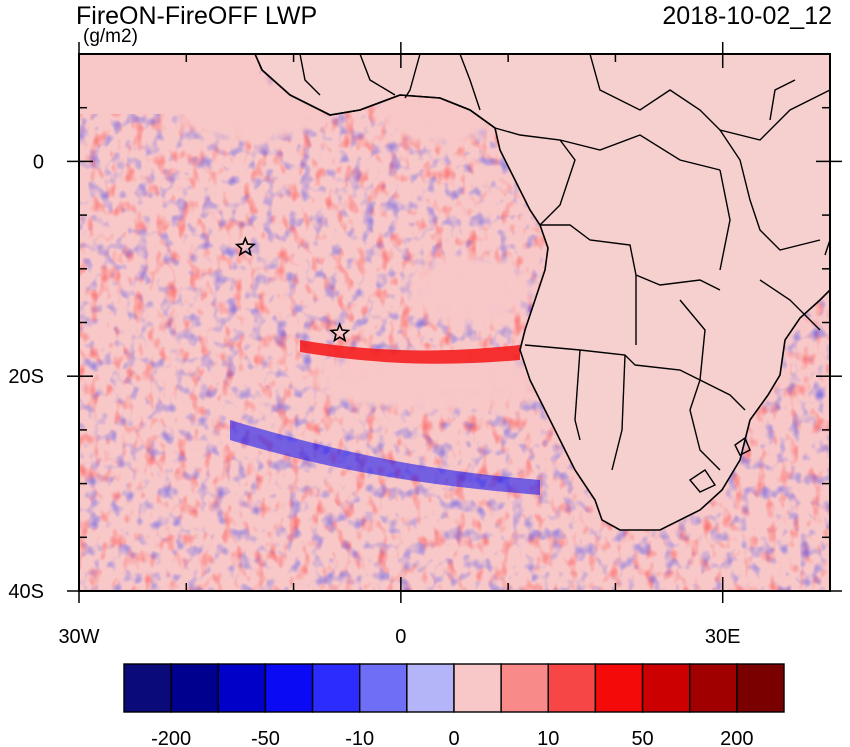  I want to click on colorbar: -200 -50 -10 0 10 50 200, so click(454, 705).